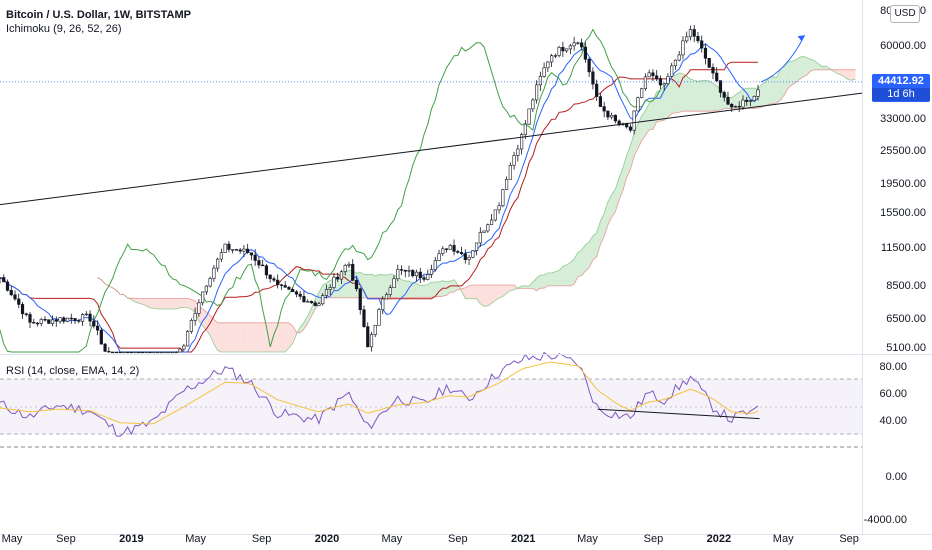 Image resolution: width=932 pixels, height=550 pixels. Describe the element at coordinates (905, 14) in the screenshot. I see `currency-button: USD` at that location.